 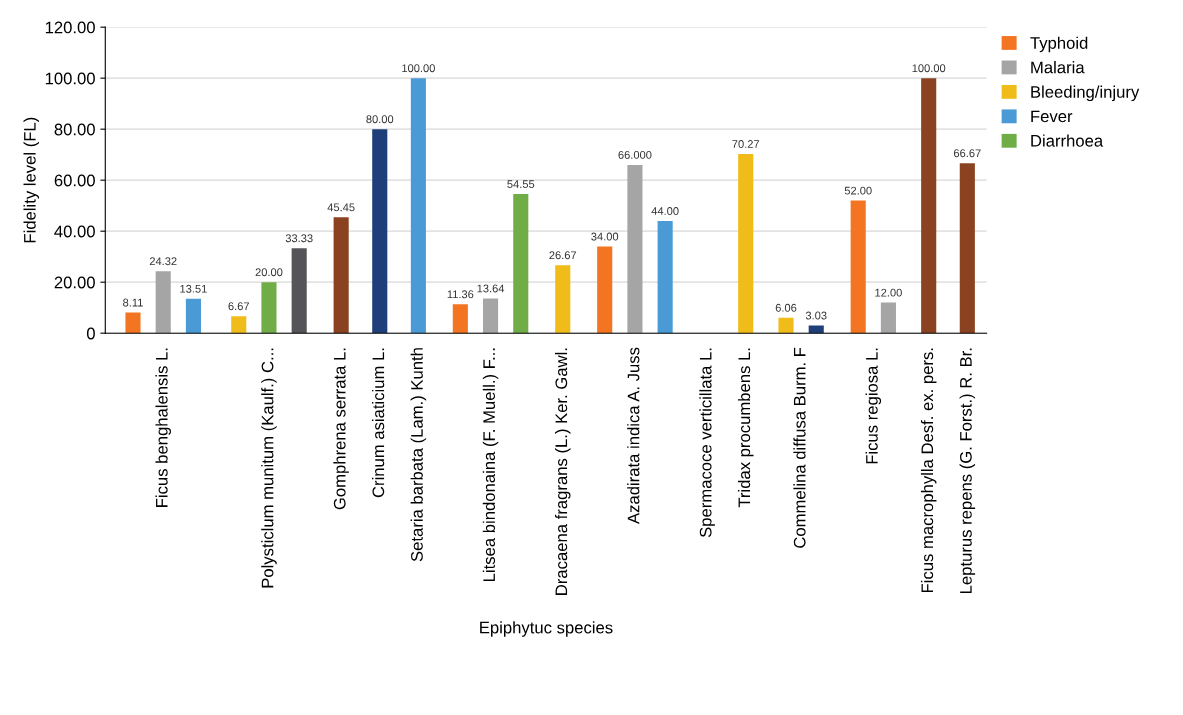 What do you see at coordinates (269, 272) in the screenshot?
I see `data-label: 20.00` at bounding box center [269, 272].